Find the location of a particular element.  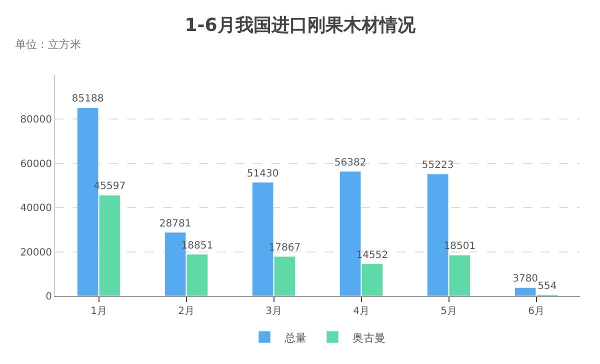

y-tick-label: 80000 is located at coordinates (36, 120).